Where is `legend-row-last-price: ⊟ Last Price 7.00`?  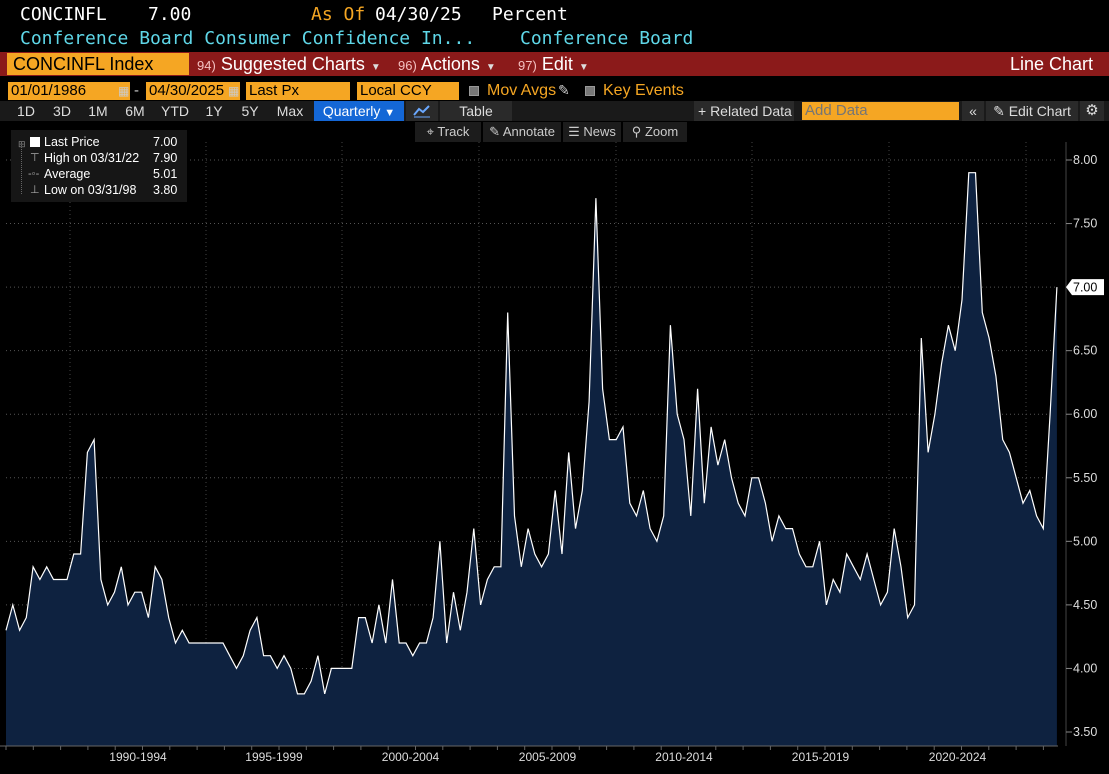
legend-row-last-price: ⊟ Last Price 7.00 is located at coordinates (99, 142).